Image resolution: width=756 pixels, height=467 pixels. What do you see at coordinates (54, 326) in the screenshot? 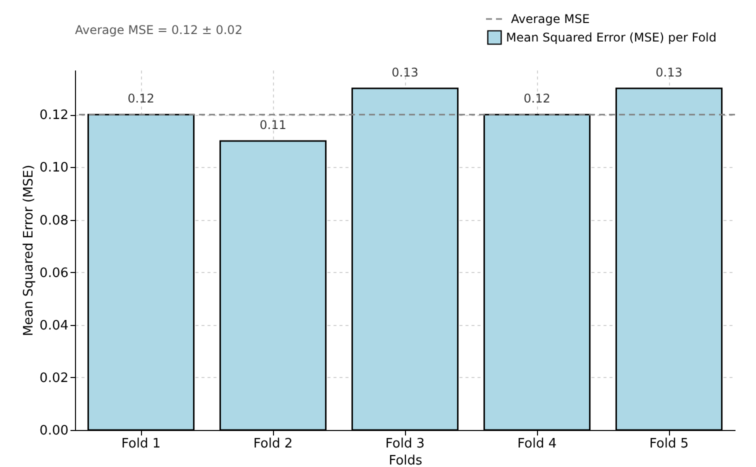
I see `y-tick-label: 0.04` at bounding box center [54, 326].